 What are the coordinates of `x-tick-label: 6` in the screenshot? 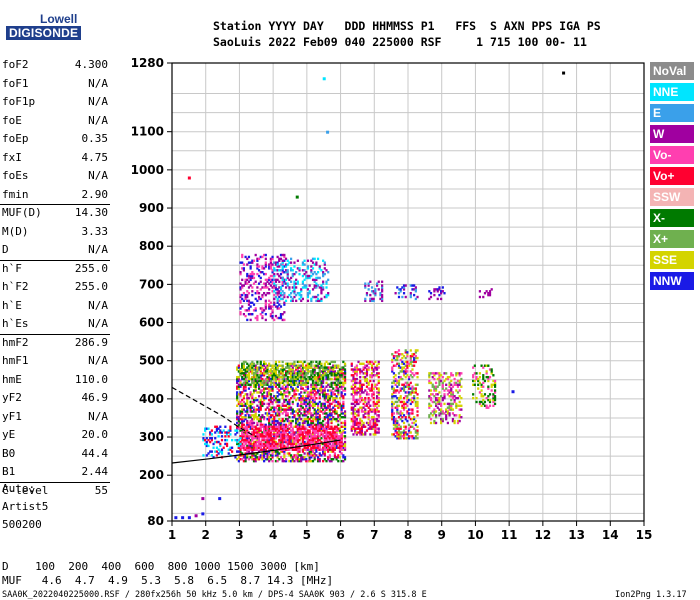 It's located at (340, 535).